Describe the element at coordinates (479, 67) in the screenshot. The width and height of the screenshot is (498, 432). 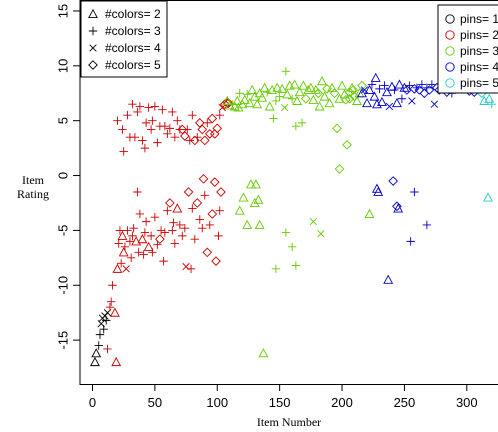
I see `legend-label: pins= 4` at that location.